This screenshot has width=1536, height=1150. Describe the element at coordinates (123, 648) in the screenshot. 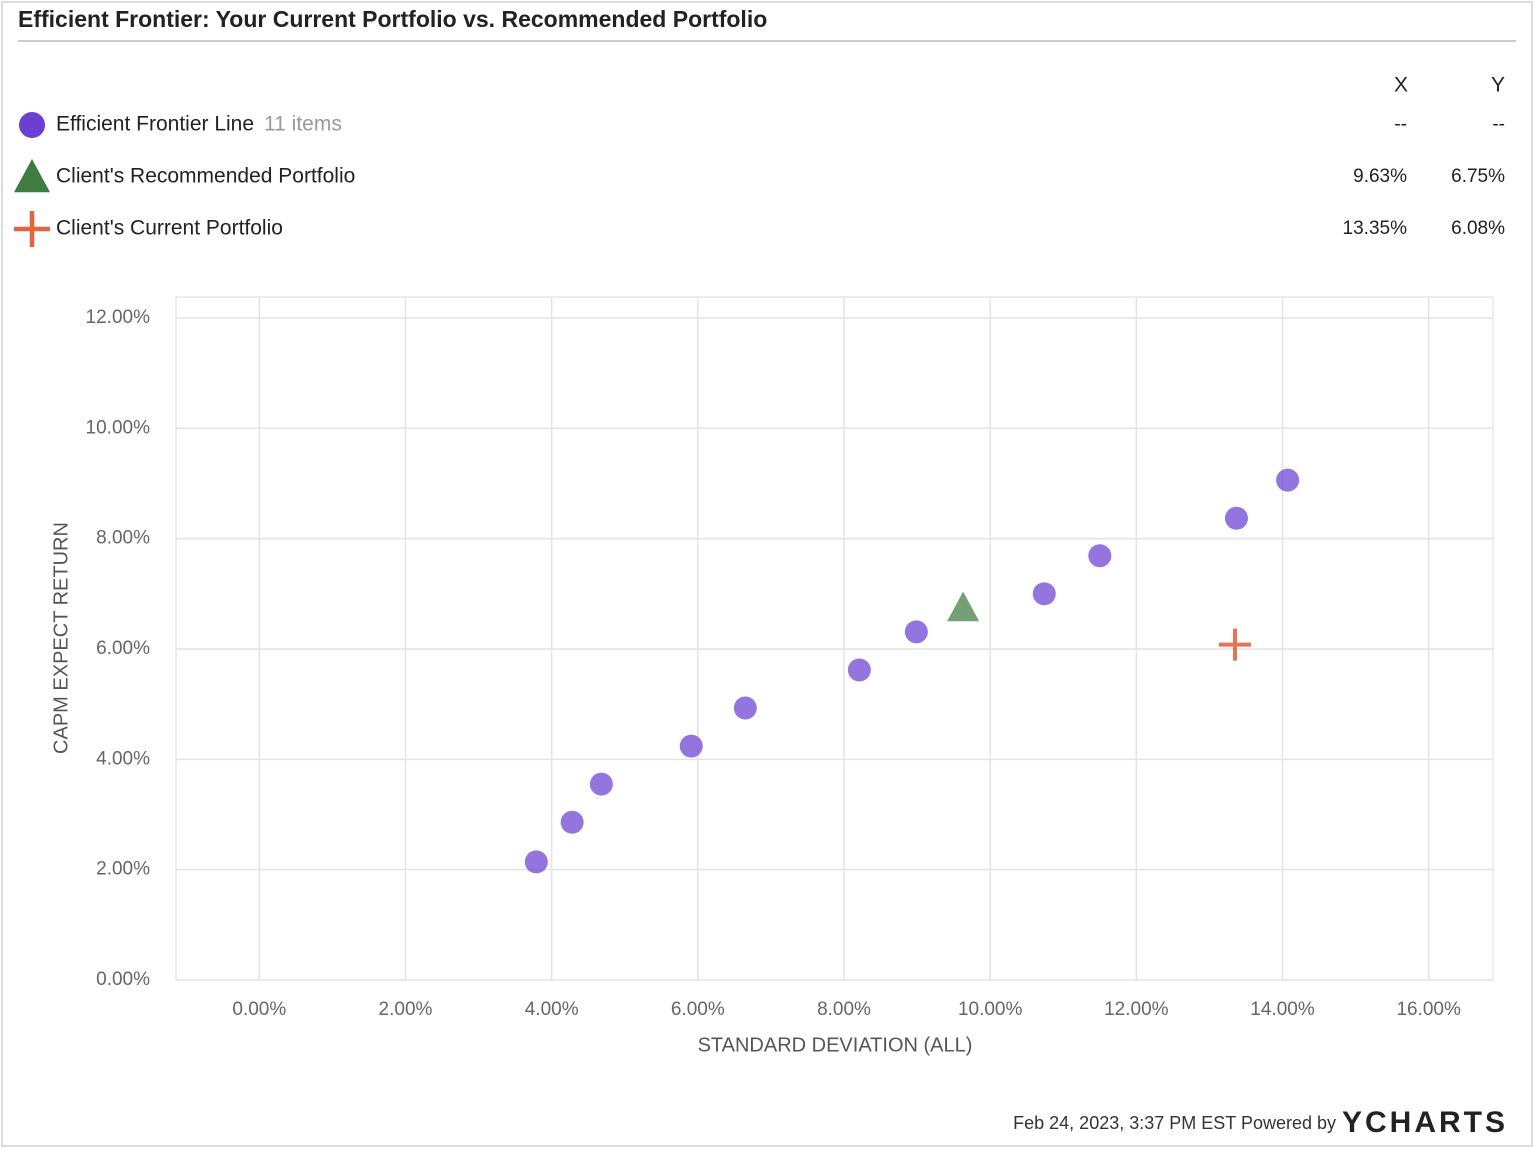

I see `y-tick-label: 6.00%` at that location.